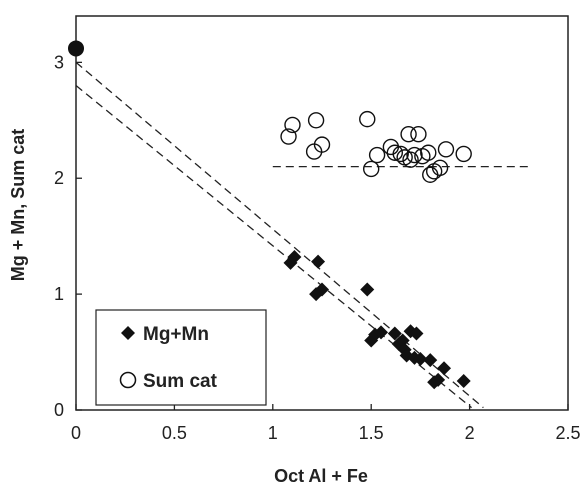  Describe the element at coordinates (174, 433) in the screenshot. I see `x-tick-label: 0.5` at that location.